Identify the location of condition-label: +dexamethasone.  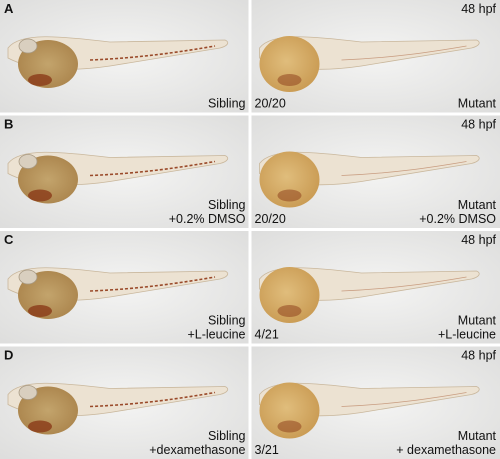
(197, 450).